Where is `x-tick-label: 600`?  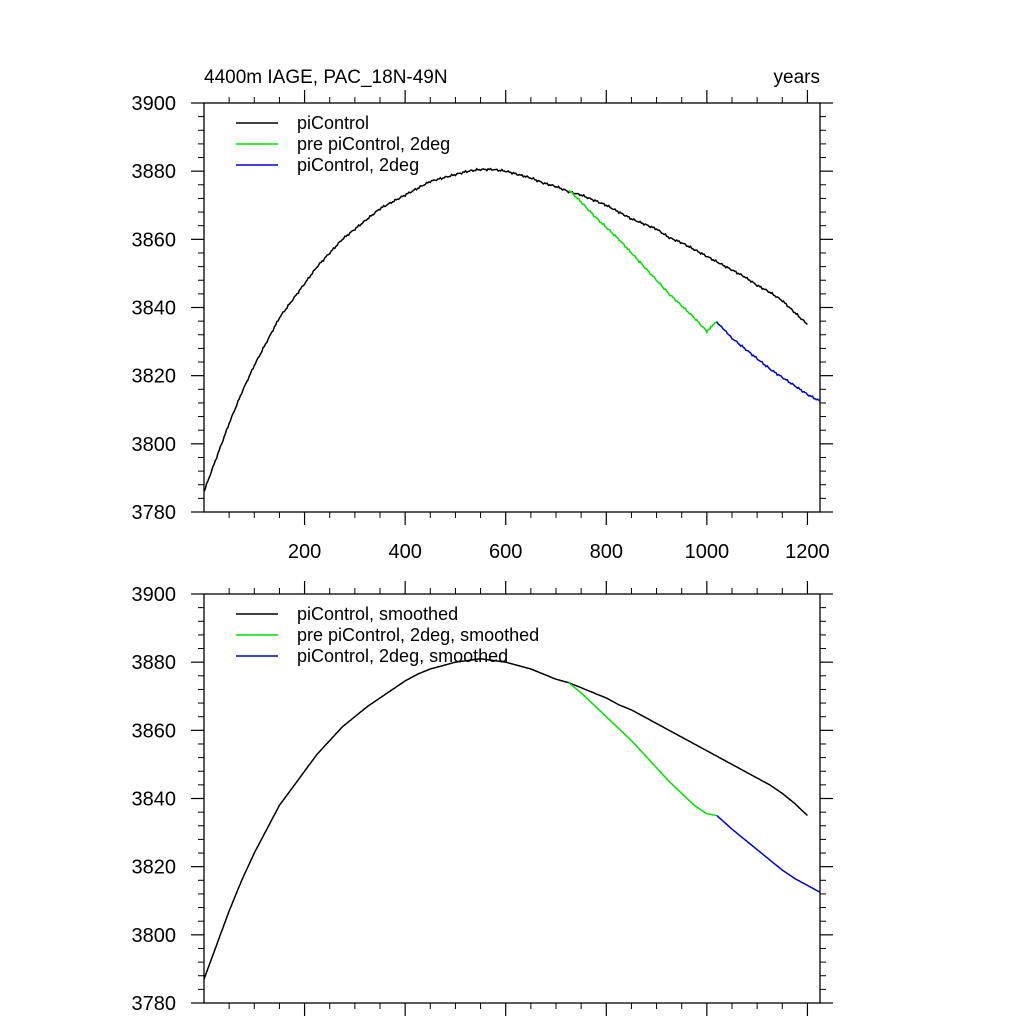
x-tick-label: 600 is located at coordinates (505, 552).